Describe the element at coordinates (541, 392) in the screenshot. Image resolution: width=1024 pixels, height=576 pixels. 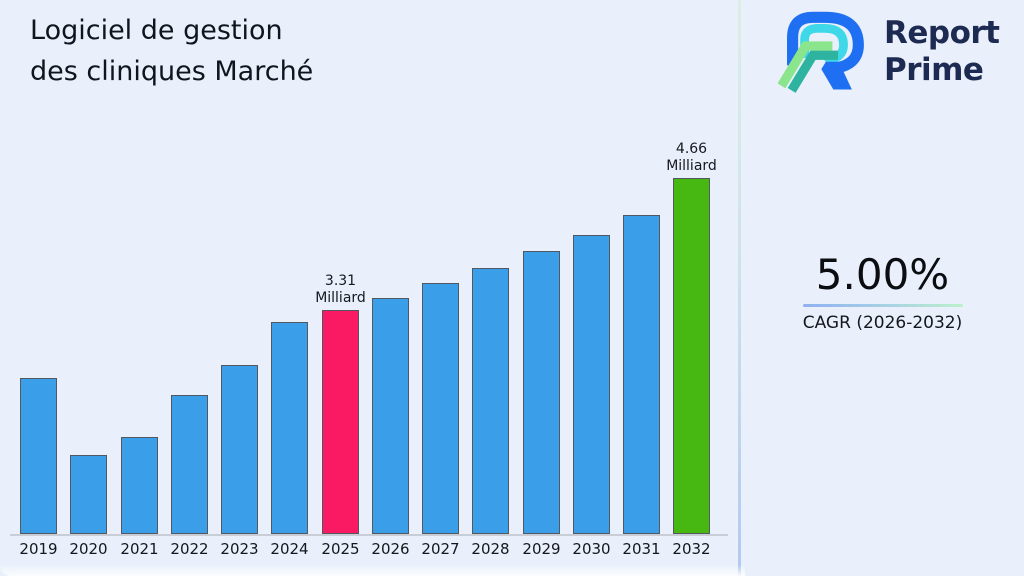
I see `bar-2029` at that location.